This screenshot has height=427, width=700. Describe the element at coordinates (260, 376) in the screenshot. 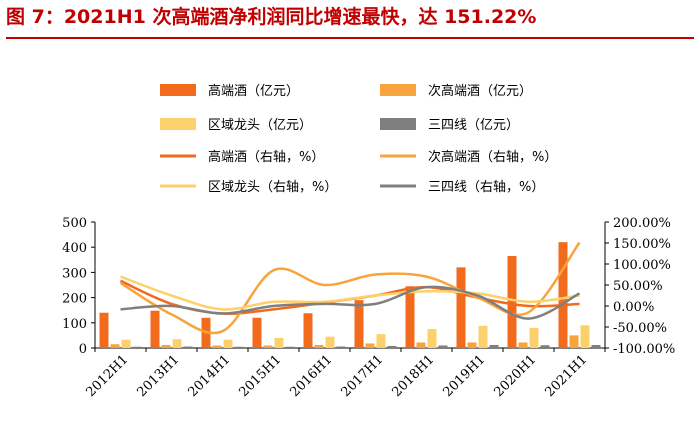

I see `x-tick-label: 2015H1` at that location.